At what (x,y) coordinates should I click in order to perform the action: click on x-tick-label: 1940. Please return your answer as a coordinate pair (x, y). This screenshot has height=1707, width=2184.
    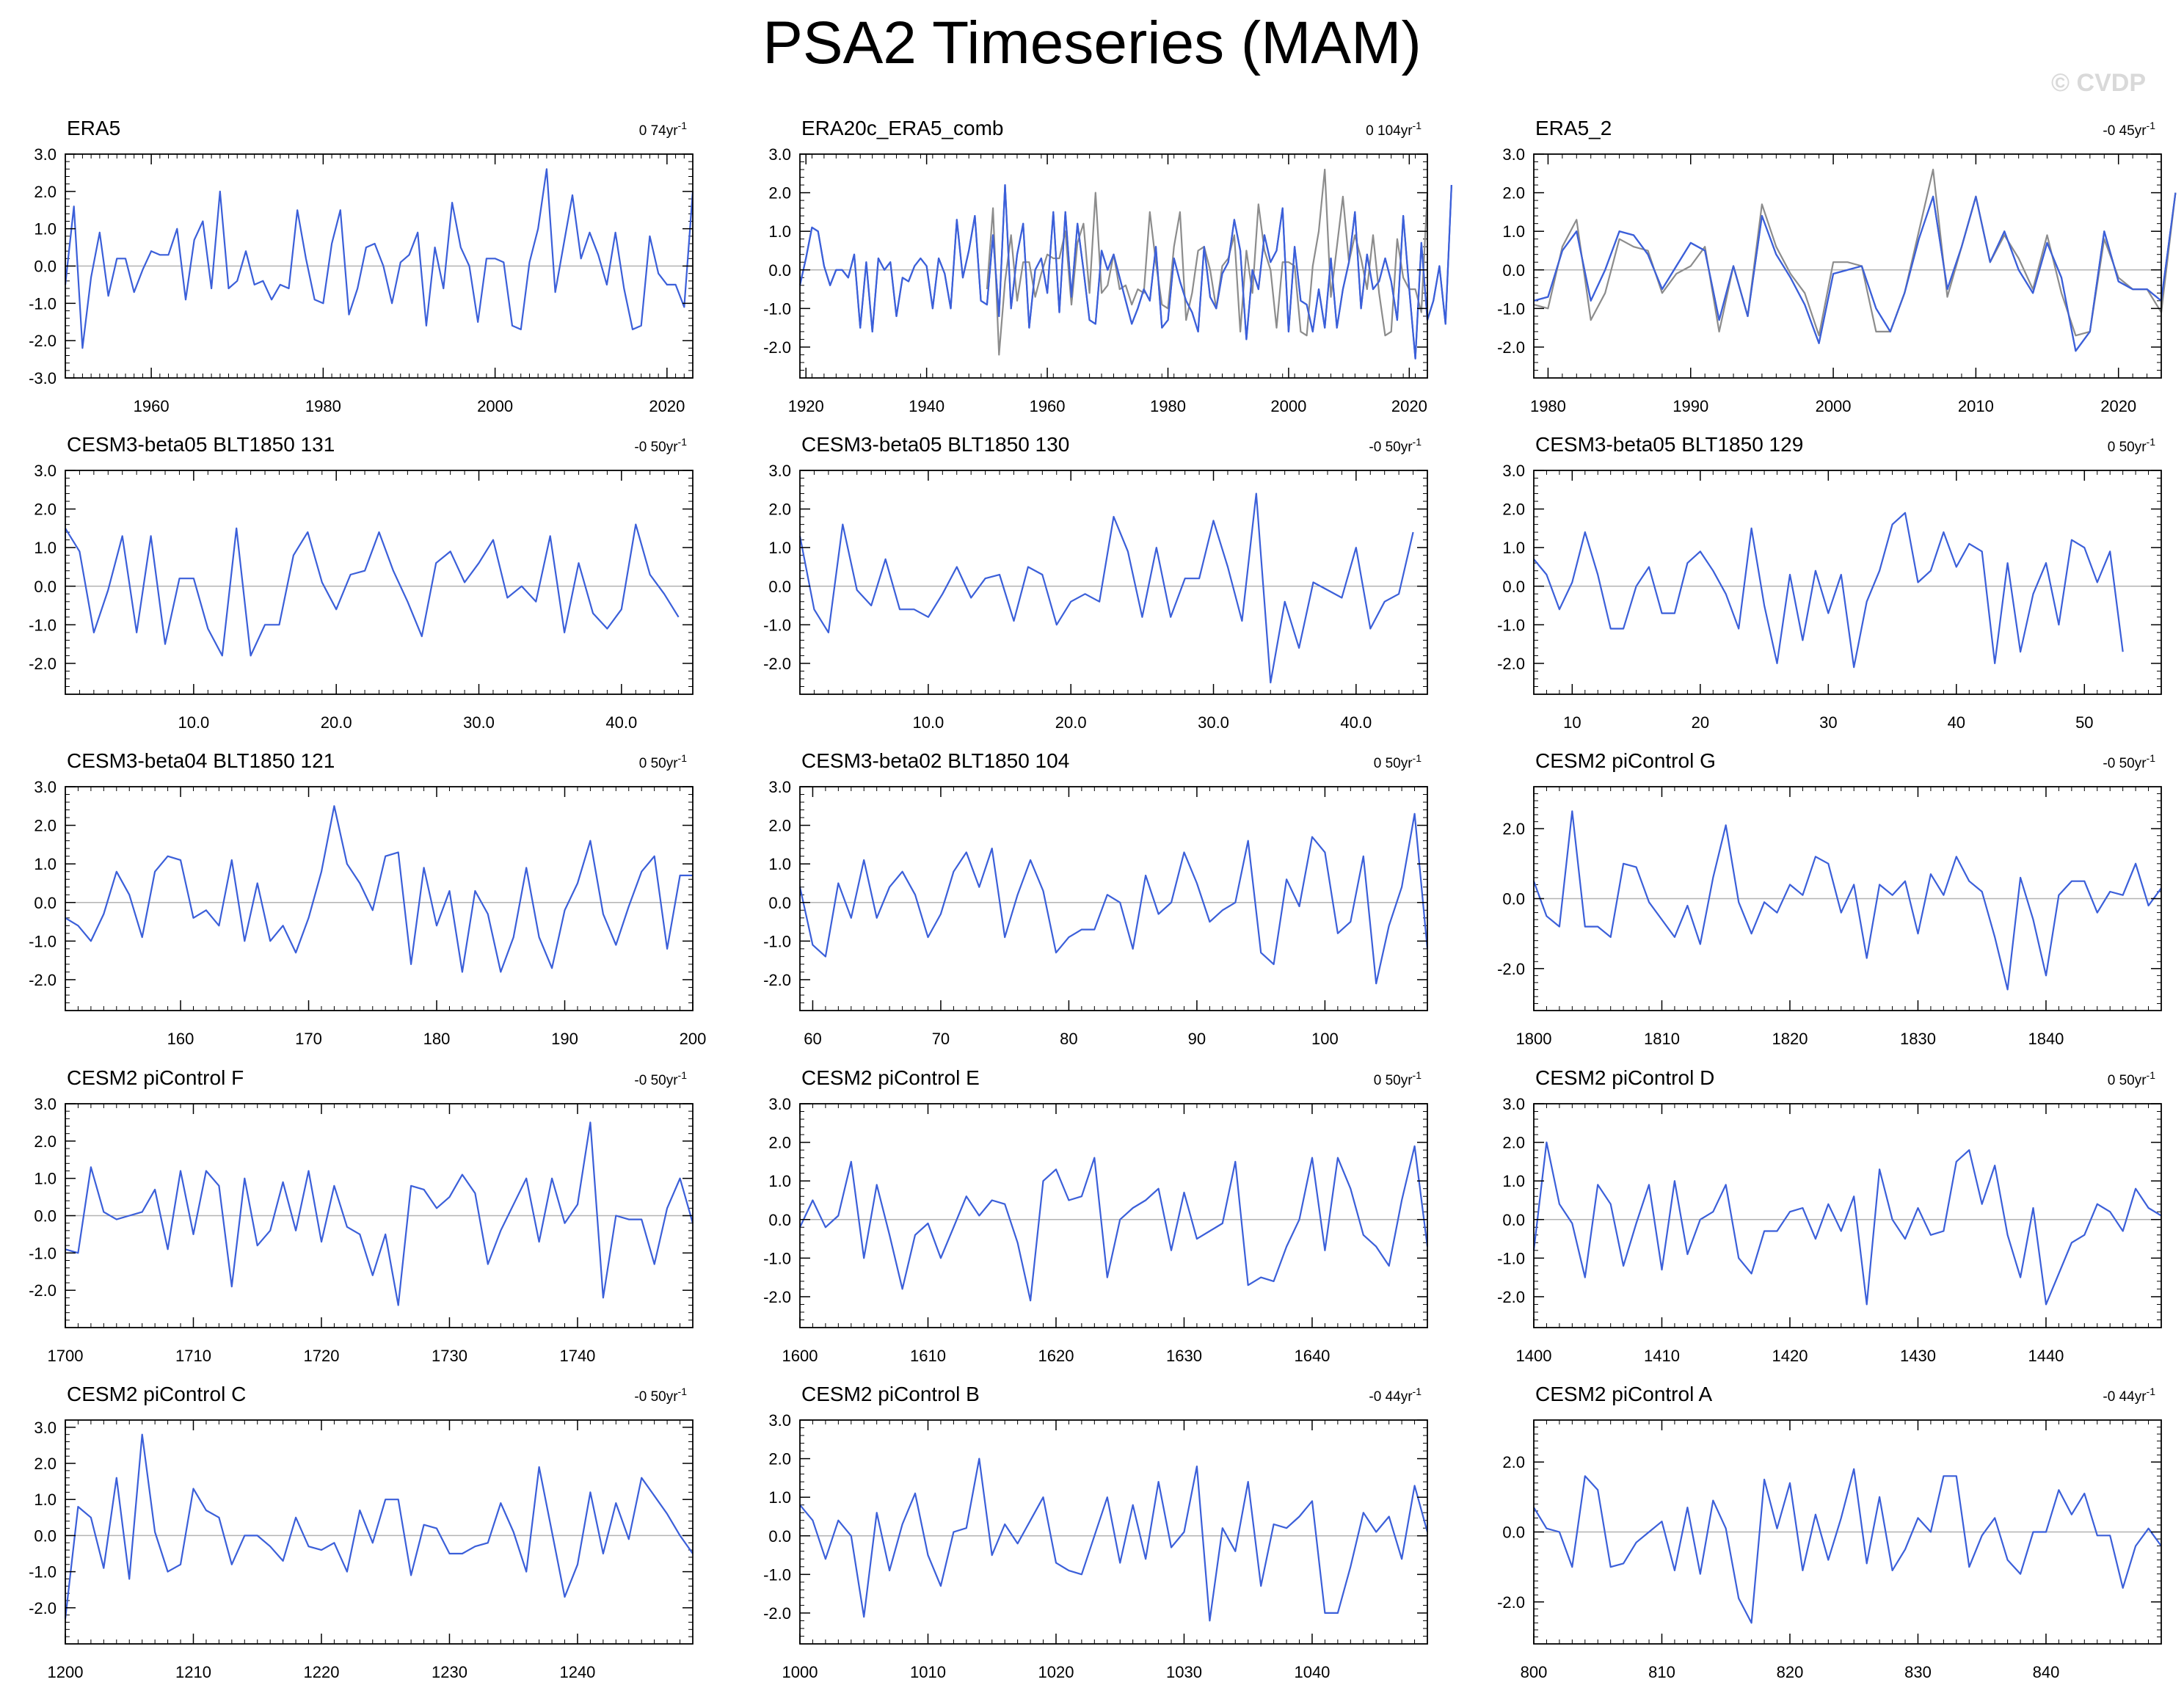
    Looking at the image, I should click on (926, 406).